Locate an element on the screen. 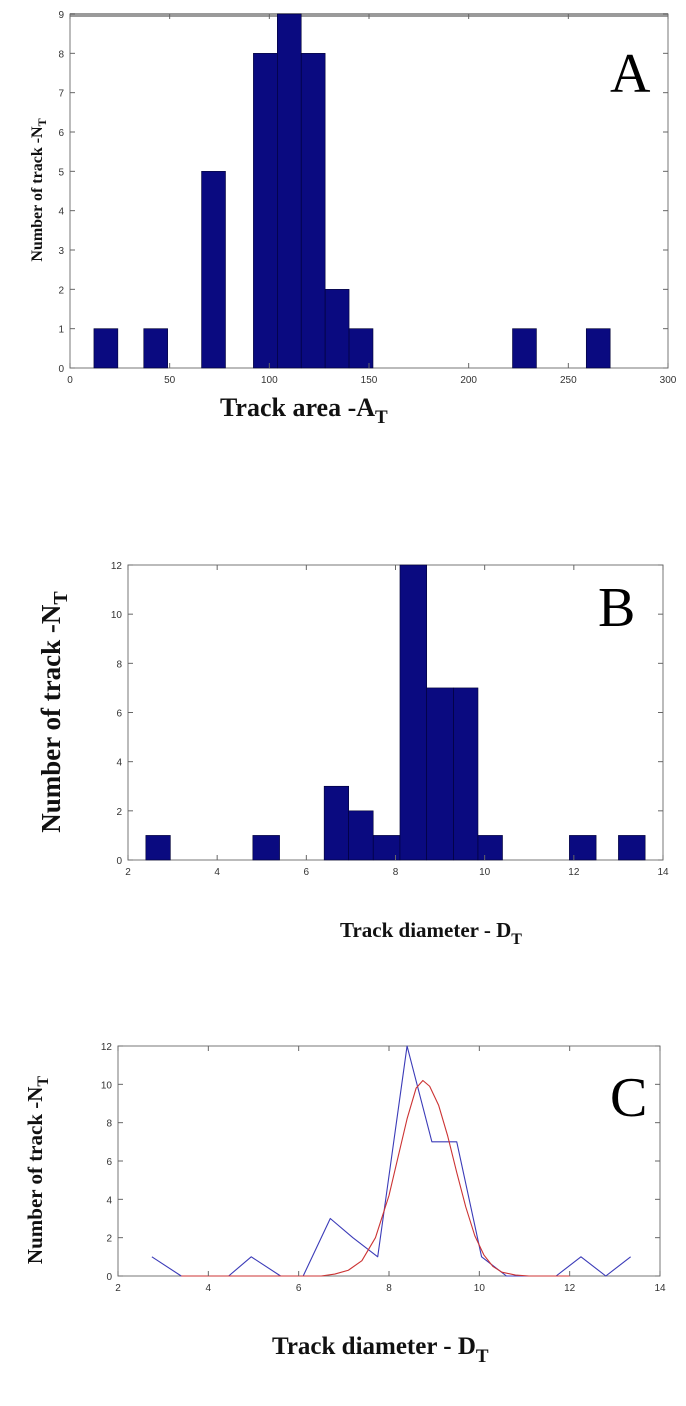 This screenshot has height=1406, width=686. panel-a-y-tick-label-5: 5 is located at coordinates (61, 172).